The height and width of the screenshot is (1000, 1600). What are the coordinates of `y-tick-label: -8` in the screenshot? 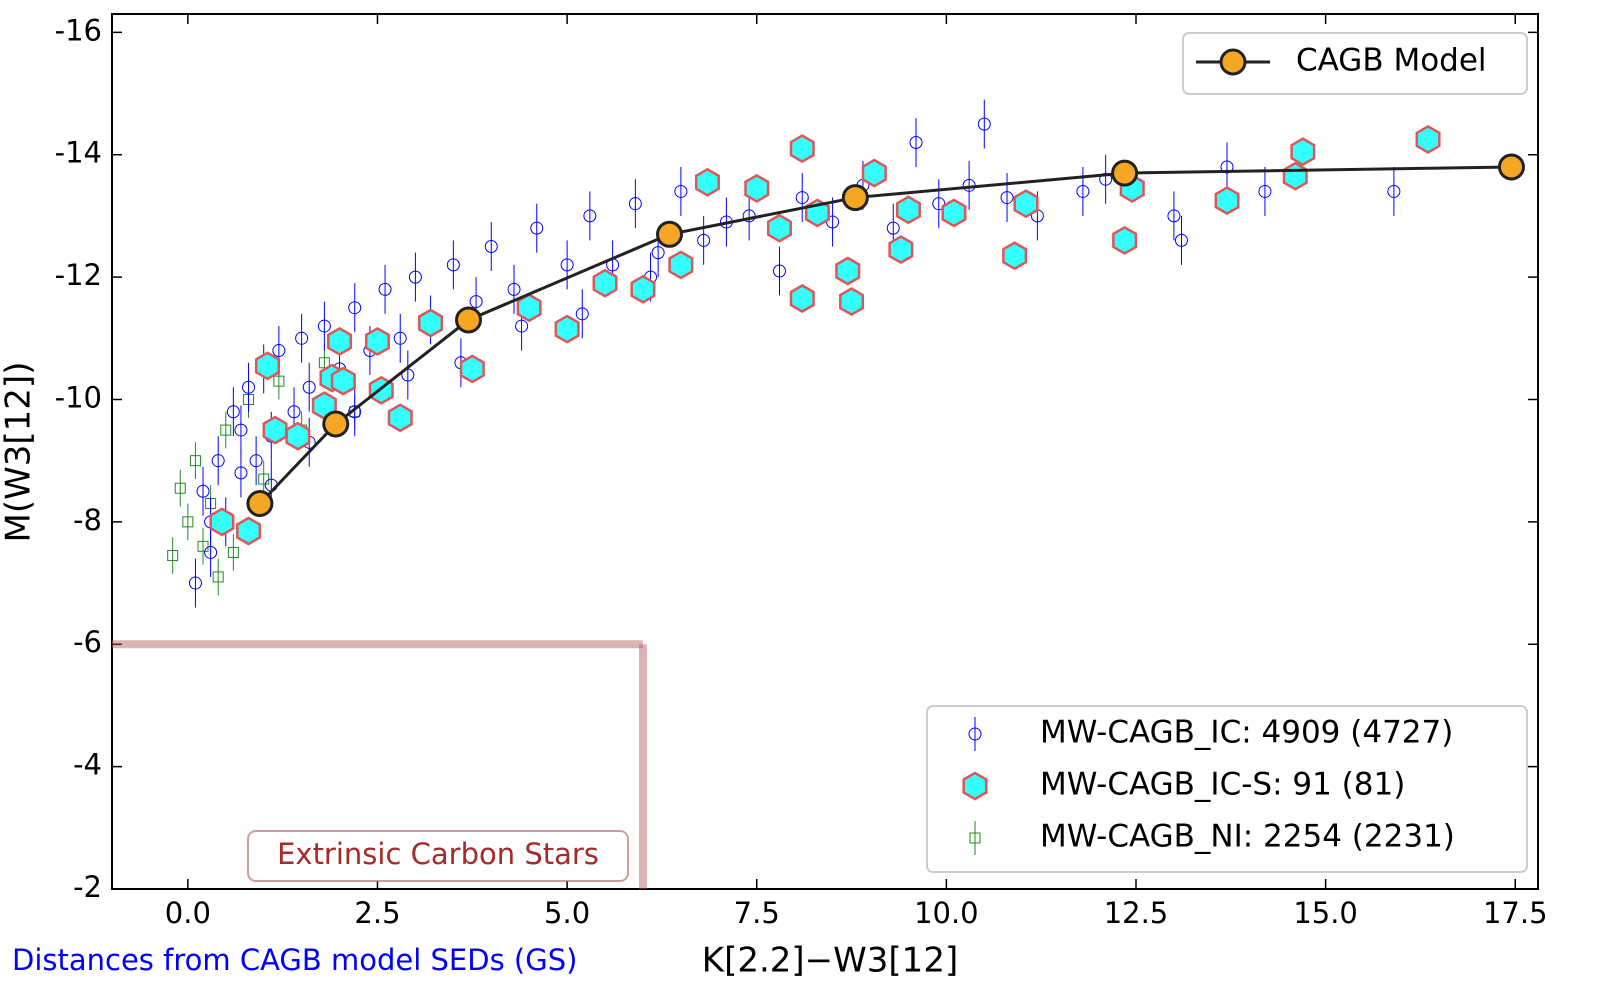 It's located at (87, 520).